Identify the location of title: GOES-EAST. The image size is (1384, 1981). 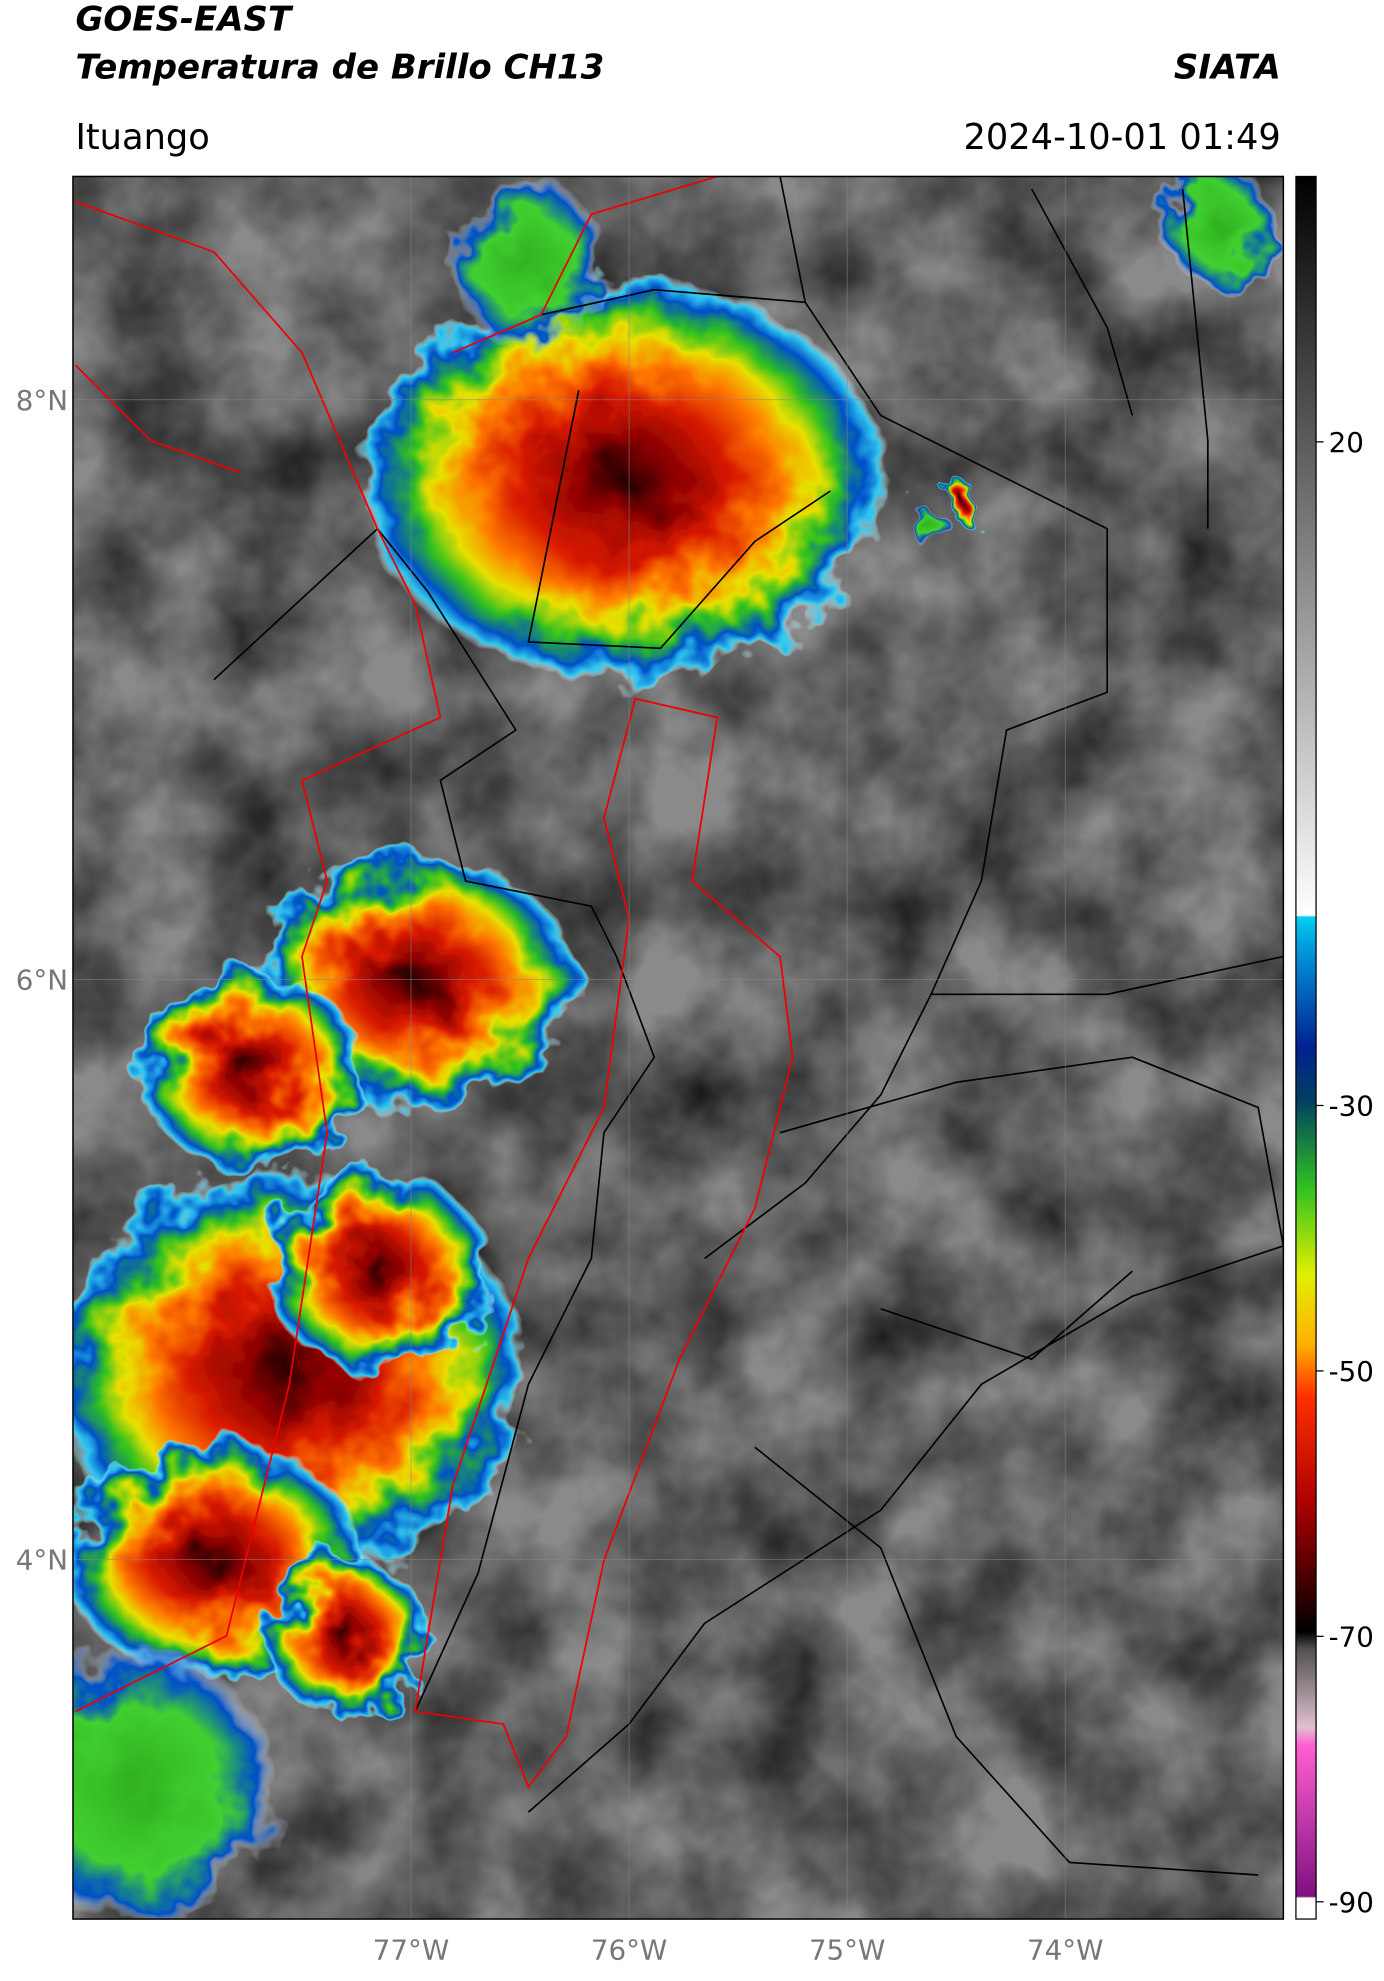
(184, 20).